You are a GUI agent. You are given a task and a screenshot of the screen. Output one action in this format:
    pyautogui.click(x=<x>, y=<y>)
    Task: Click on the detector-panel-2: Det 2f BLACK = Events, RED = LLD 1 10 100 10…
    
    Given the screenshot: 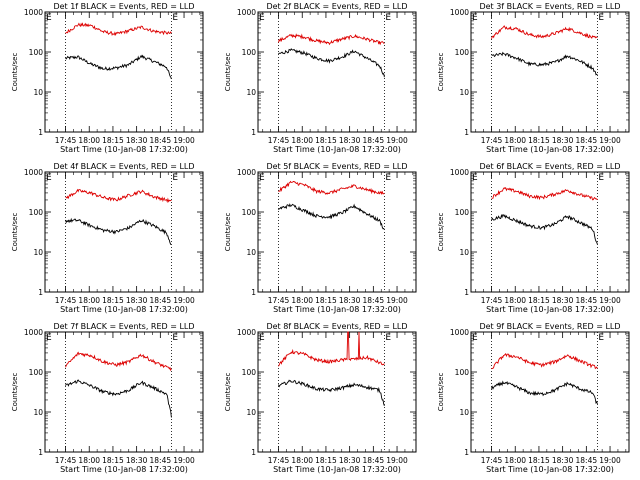 What is the action you would take?
    pyautogui.click(x=320, y=78)
    